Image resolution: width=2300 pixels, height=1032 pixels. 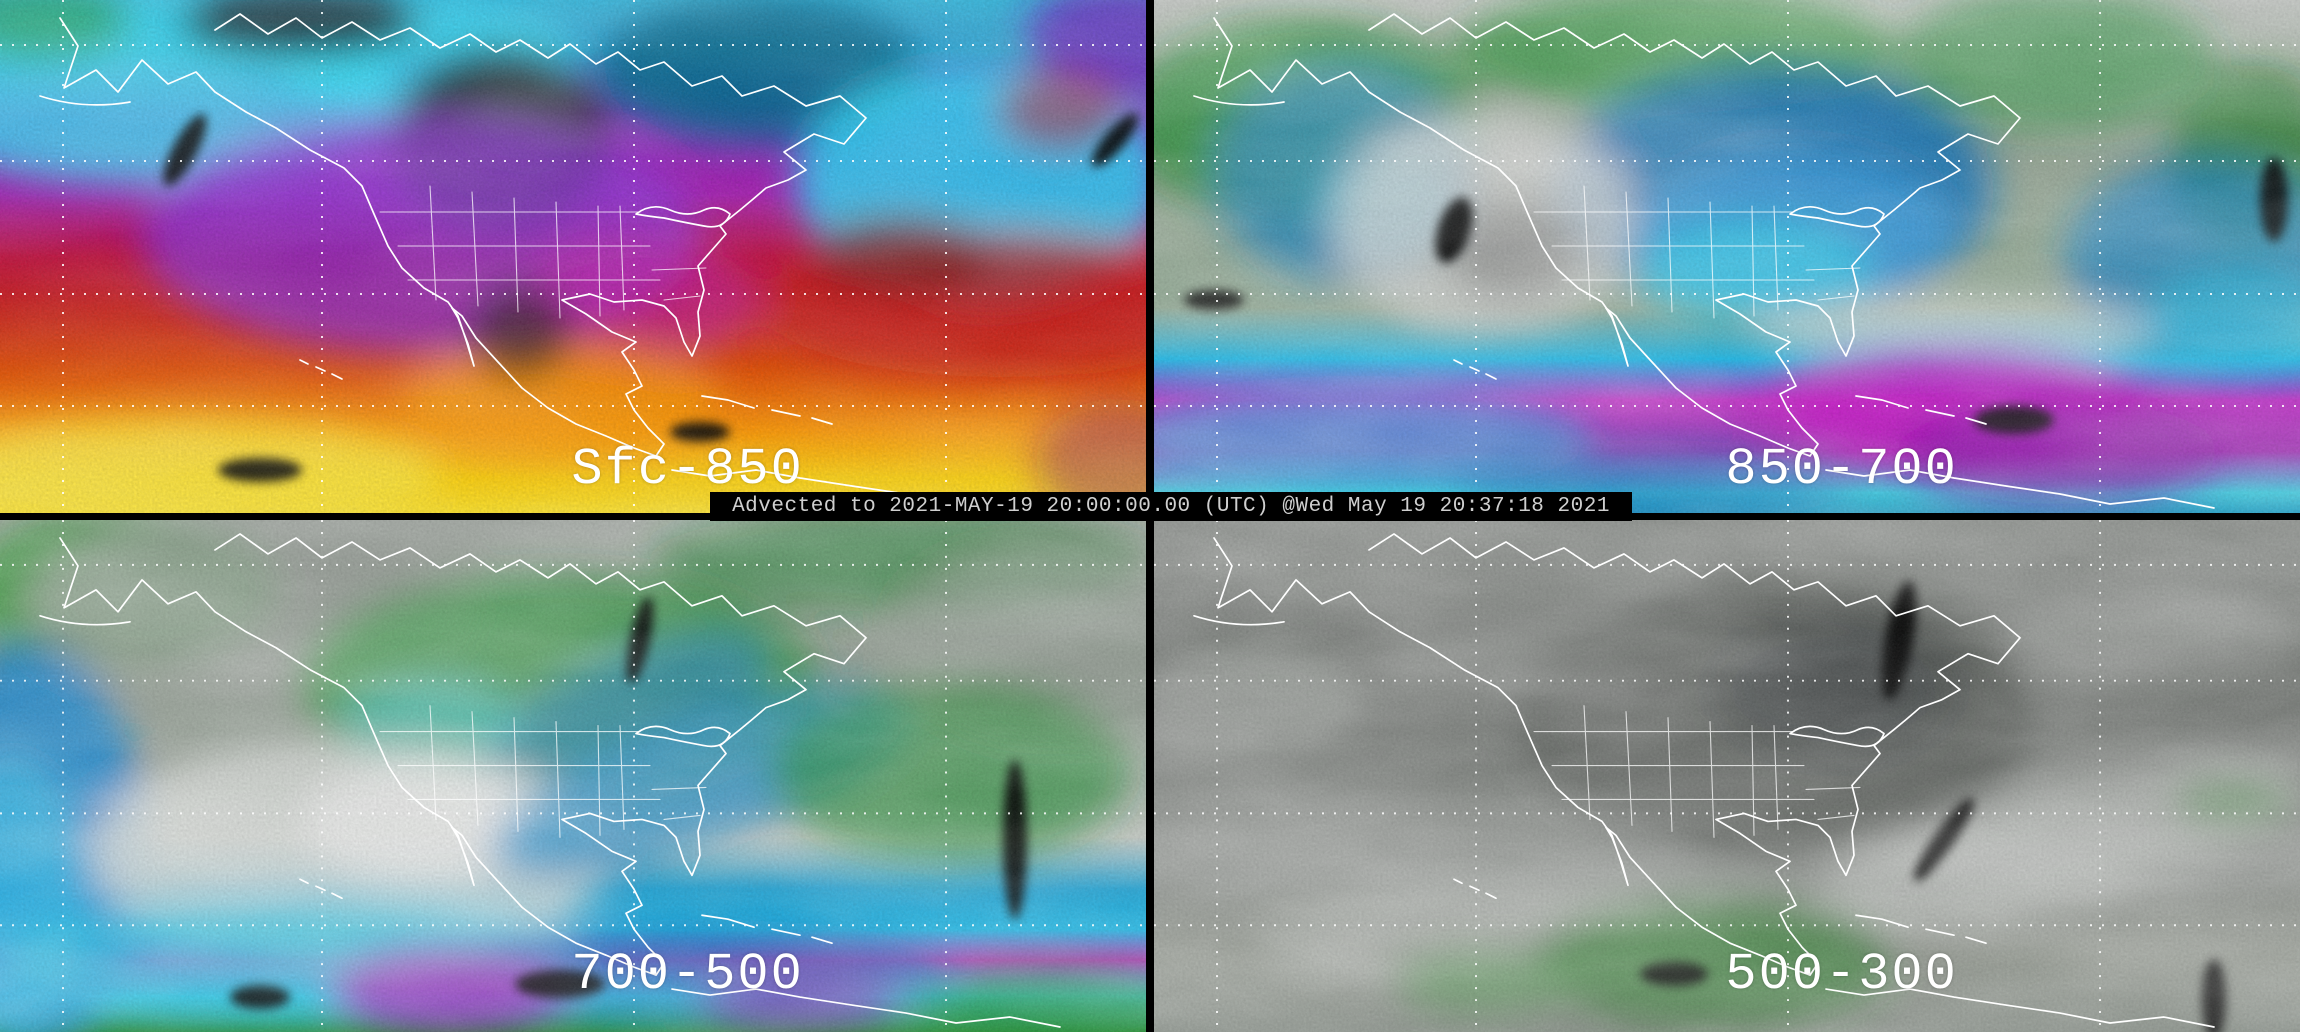 What do you see at coordinates (1841, 469) in the screenshot?
I see `panel-label-850-700: 850-700` at bounding box center [1841, 469].